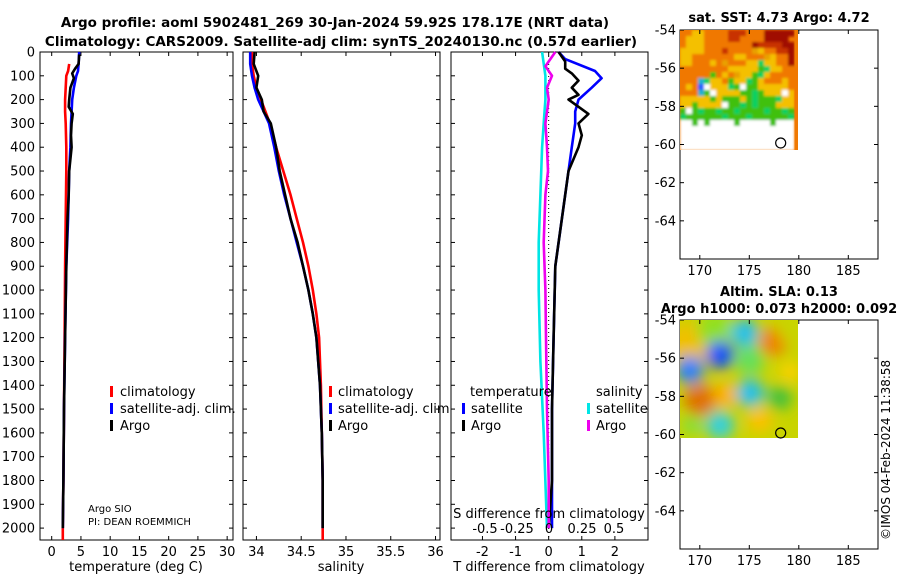  Describe the element at coordinates (135, 426) in the screenshot. I see `legend-argo-label: Argo` at that location.